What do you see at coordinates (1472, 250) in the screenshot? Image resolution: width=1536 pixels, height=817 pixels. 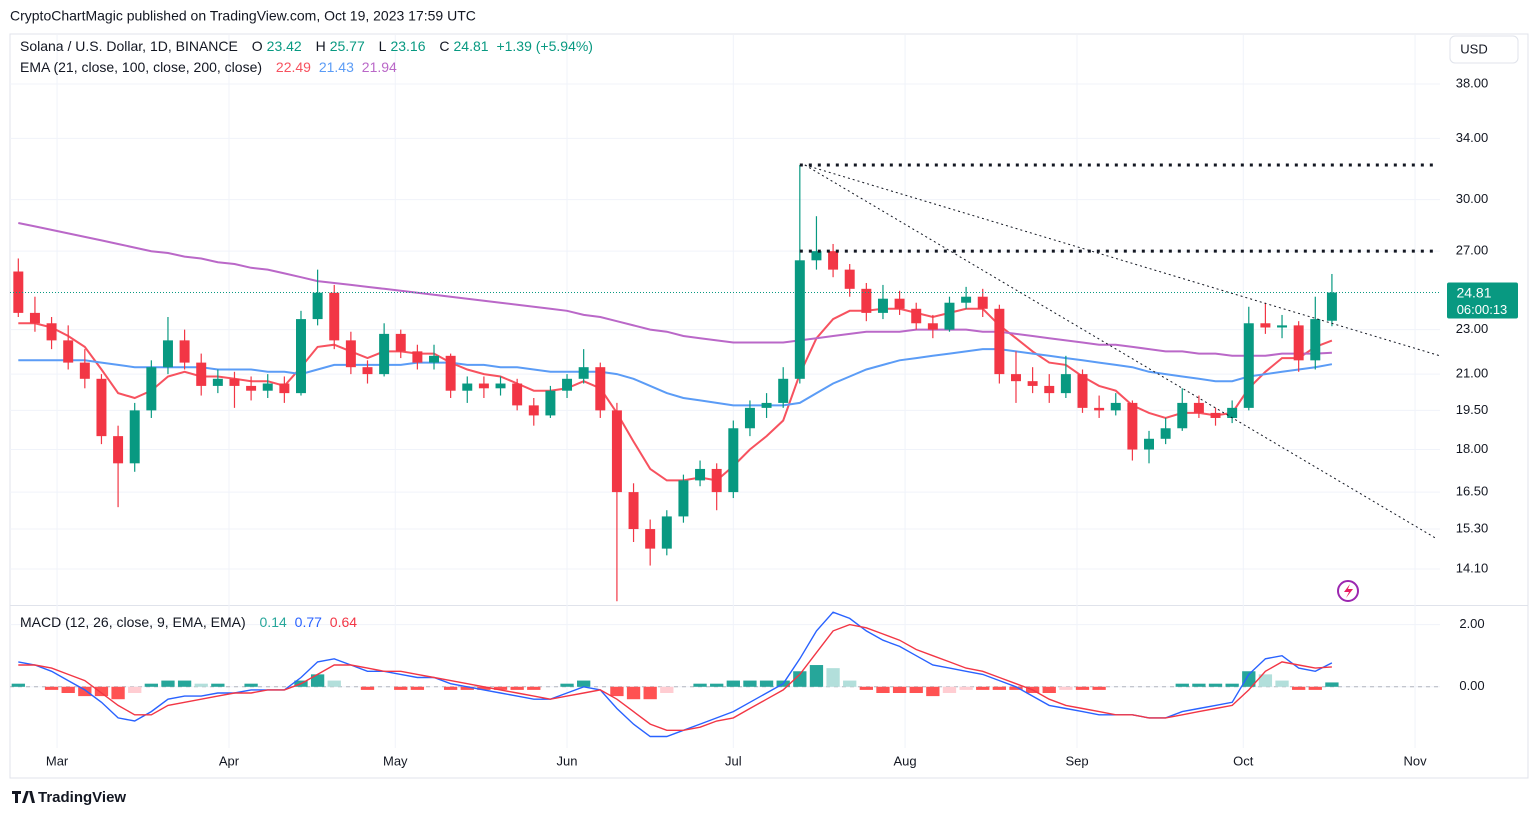 I see `y-tick-label: 27.00` at bounding box center [1472, 250].